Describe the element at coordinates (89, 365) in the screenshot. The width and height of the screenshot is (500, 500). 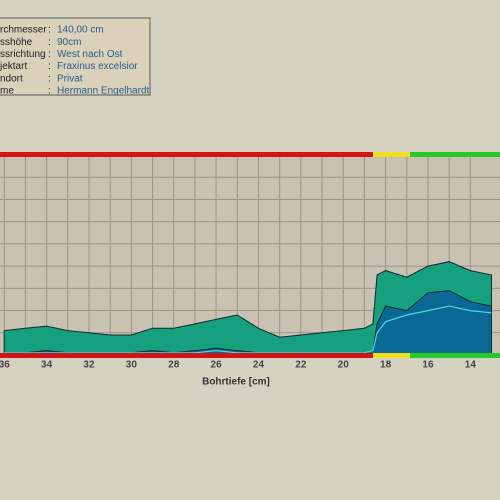
I see `x-tick-label: 32` at that location.